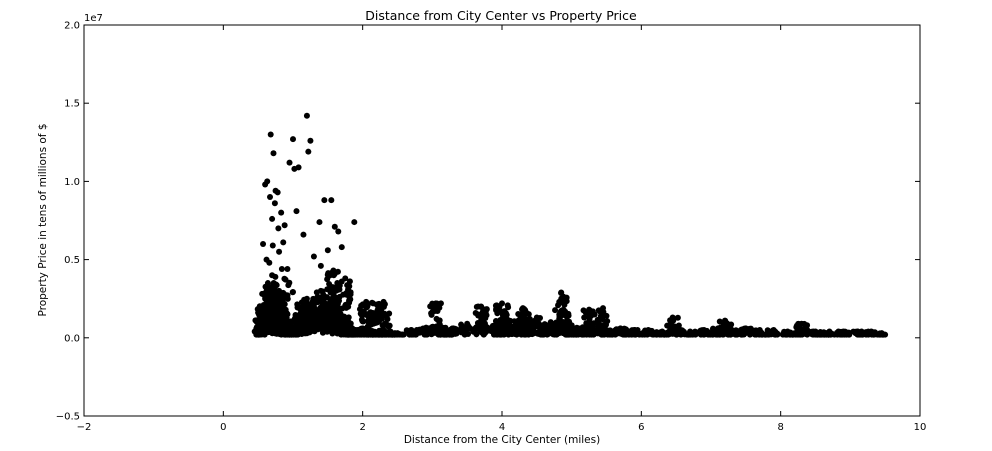 The width and height of the screenshot is (992, 451). I want to click on x-tick-label: 10, so click(920, 427).